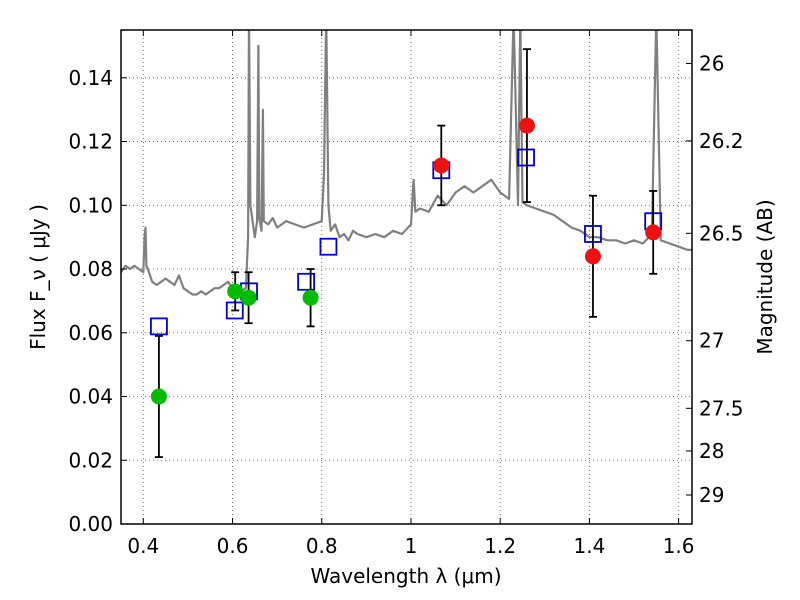  What do you see at coordinates (721, 141) in the screenshot?
I see `mag-tick-label: 26.2` at bounding box center [721, 141].